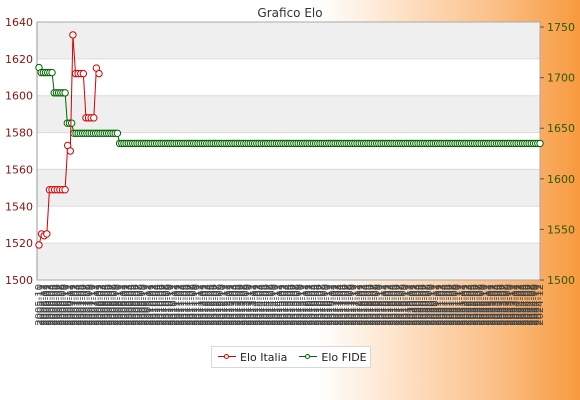 This screenshot has width=580, height=400. Describe the element at coordinates (200, 305) in the screenshot. I see `x-tick-label: 2011-12` at that location.